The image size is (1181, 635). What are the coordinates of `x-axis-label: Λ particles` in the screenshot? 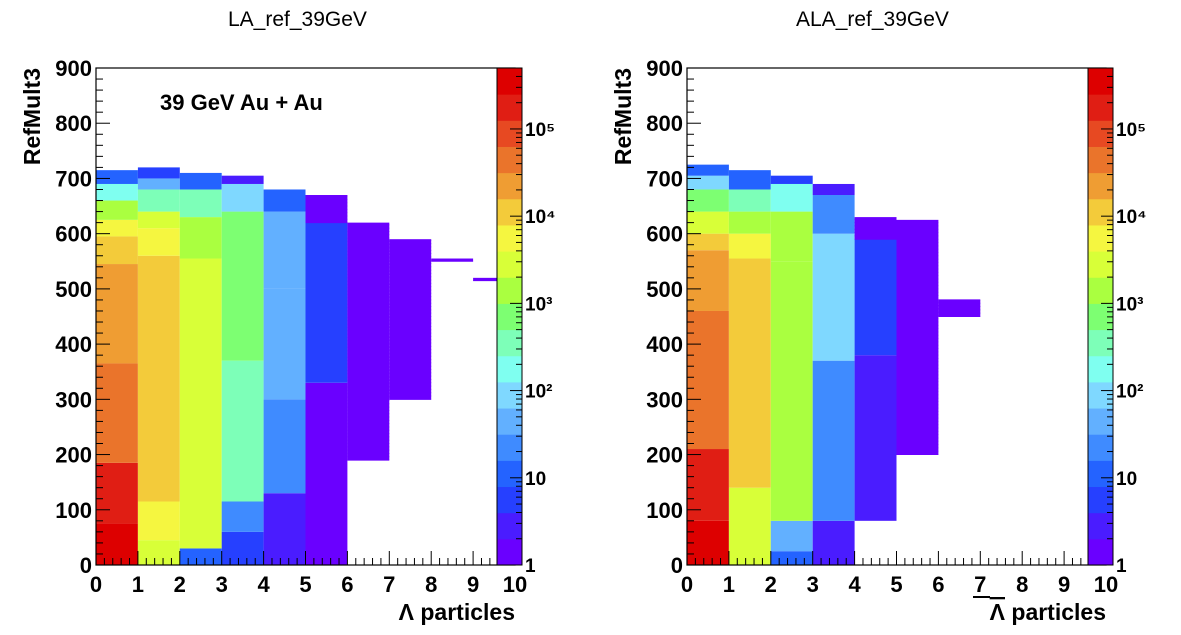 It's located at (1048, 612).